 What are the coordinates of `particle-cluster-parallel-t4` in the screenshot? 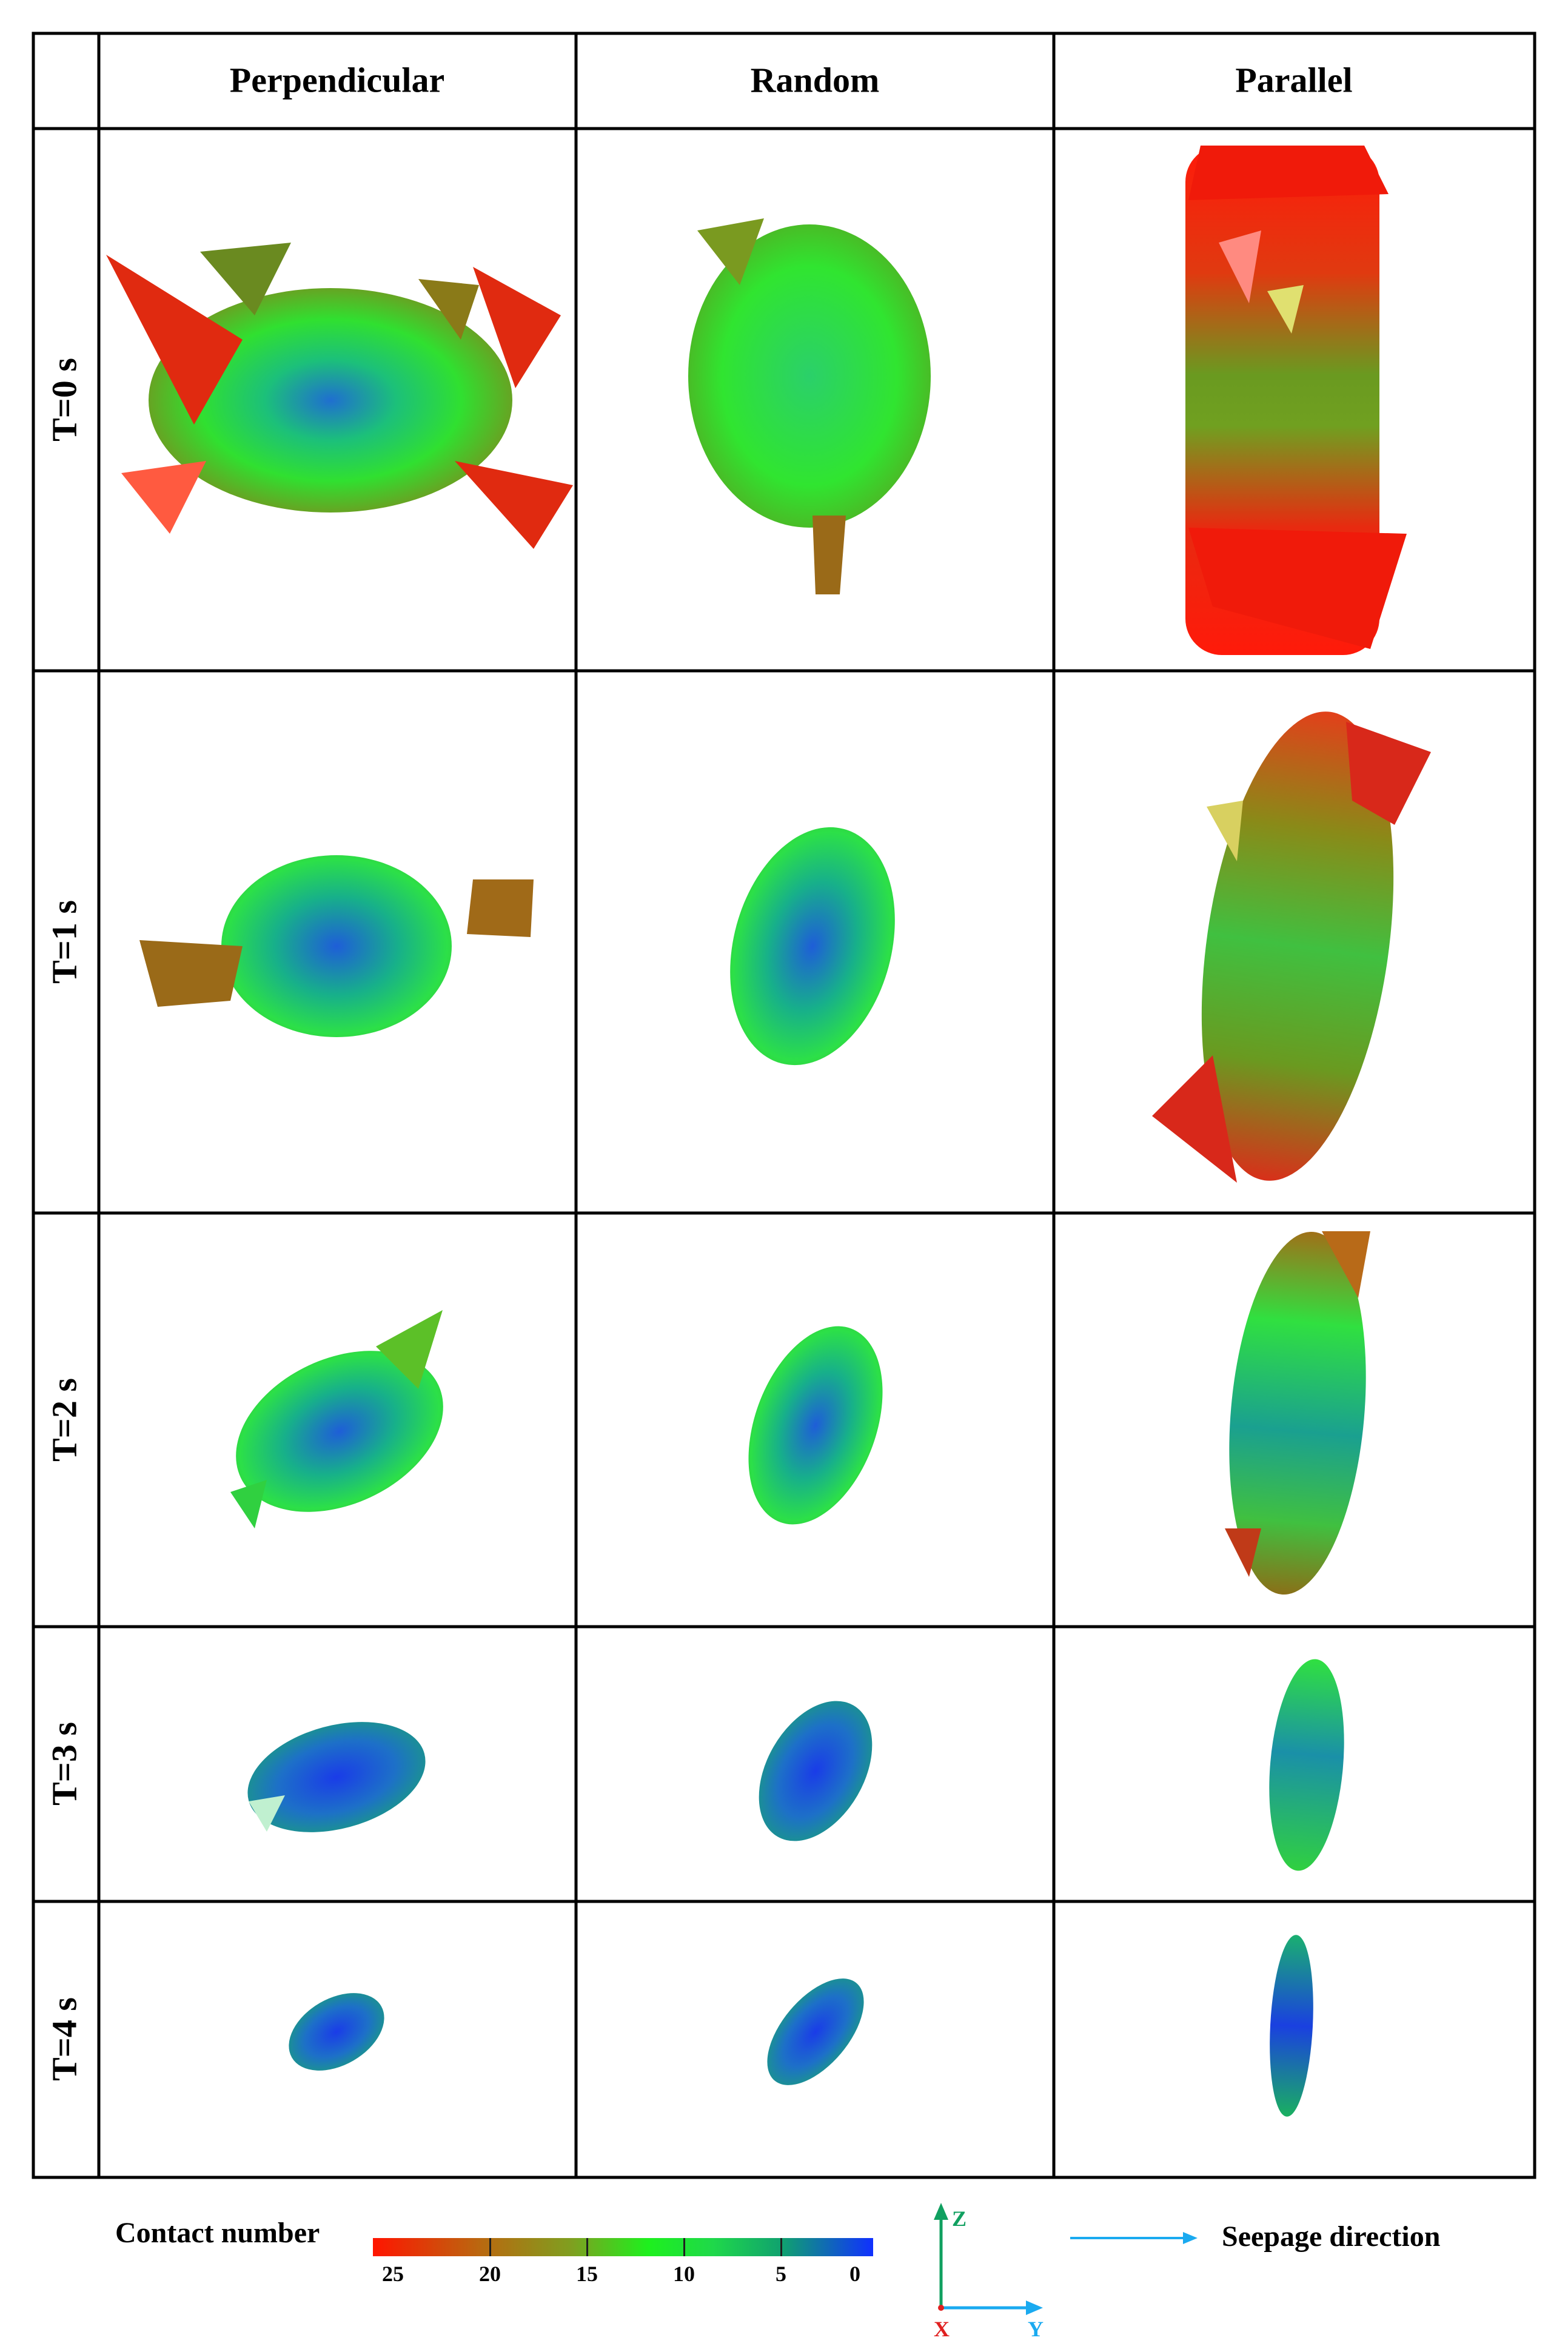 It's located at (1292, 2026).